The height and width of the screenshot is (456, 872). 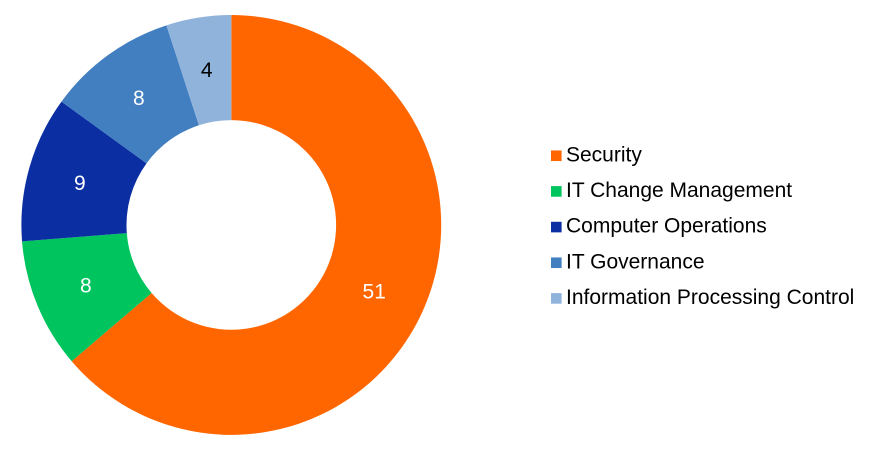 What do you see at coordinates (207, 70) in the screenshot?
I see `svg-text: 4` at bounding box center [207, 70].